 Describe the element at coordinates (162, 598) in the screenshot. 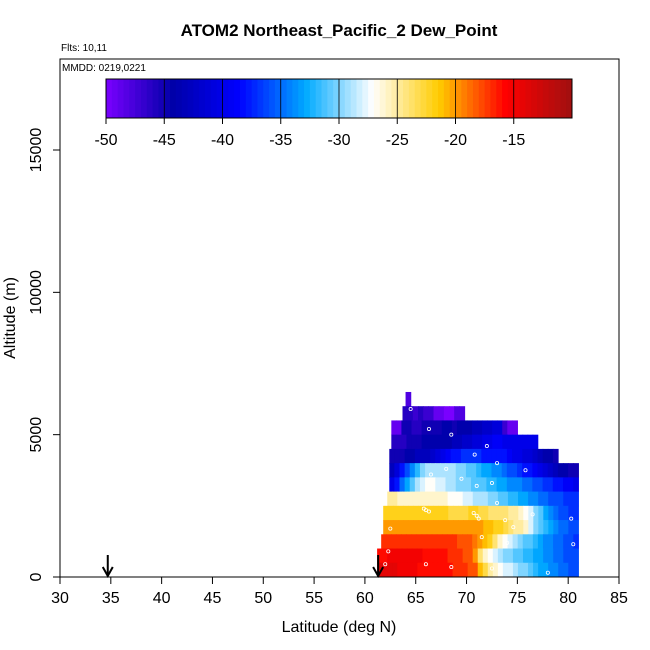

I see `x-tick-label: 40` at that location.